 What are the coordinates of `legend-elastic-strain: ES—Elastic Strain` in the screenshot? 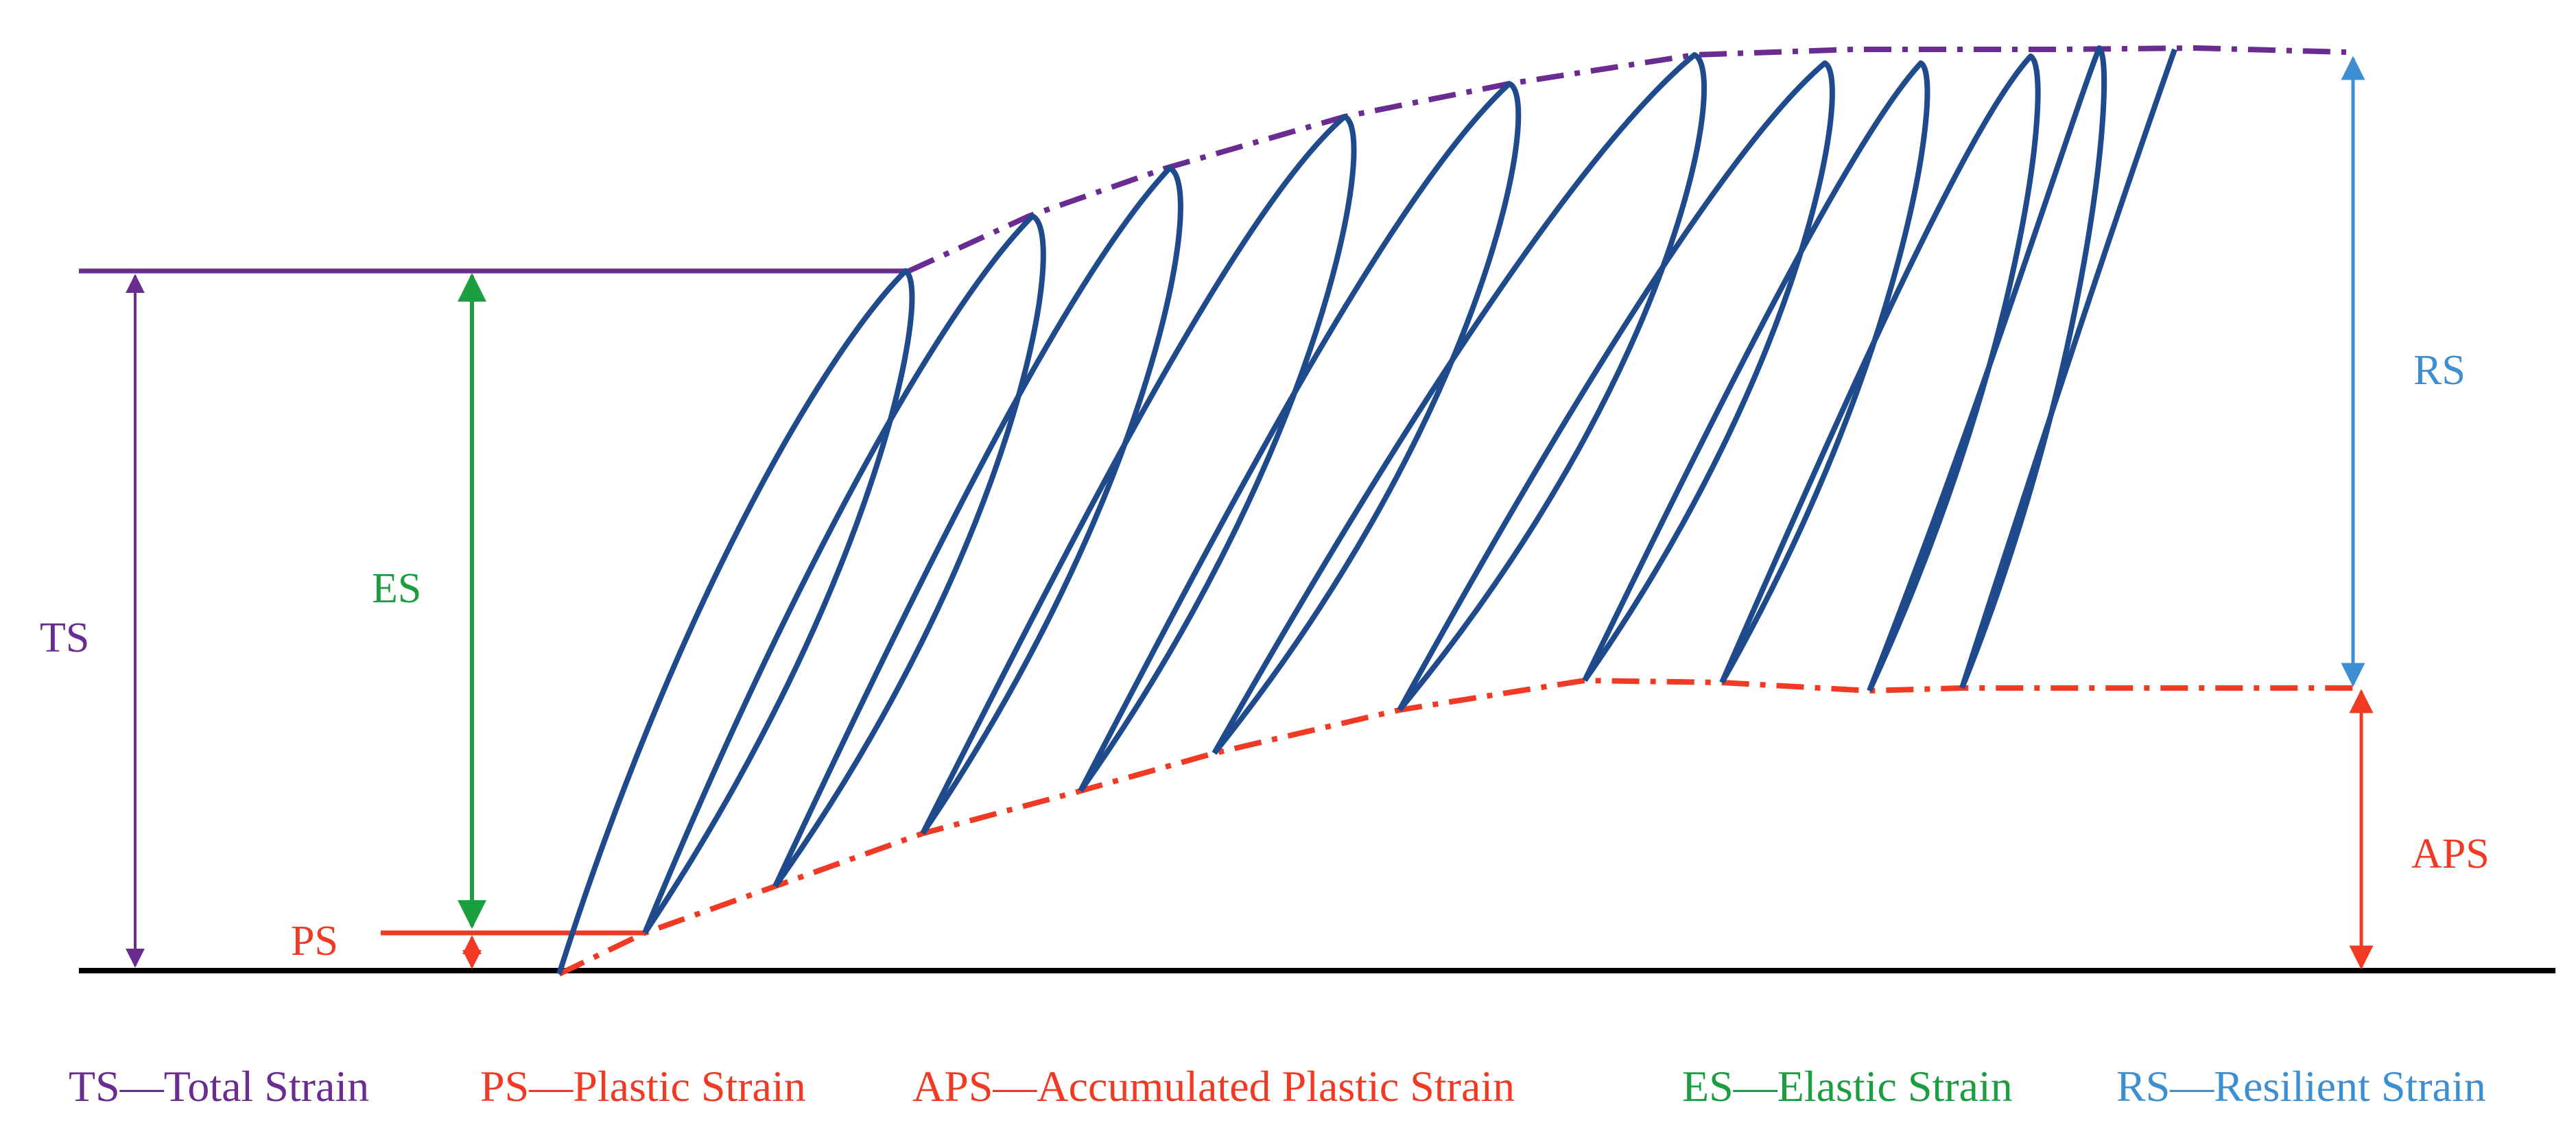 It's located at (1847, 1086).